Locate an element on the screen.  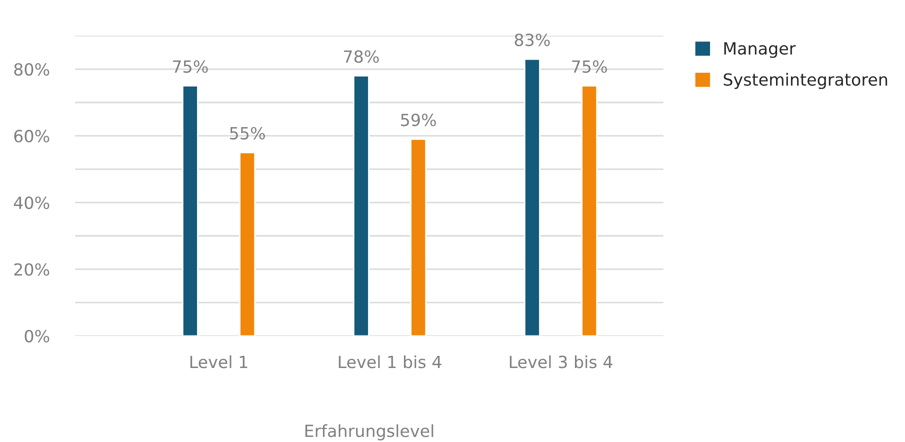
y-tick-label: 20% is located at coordinates (32, 269).